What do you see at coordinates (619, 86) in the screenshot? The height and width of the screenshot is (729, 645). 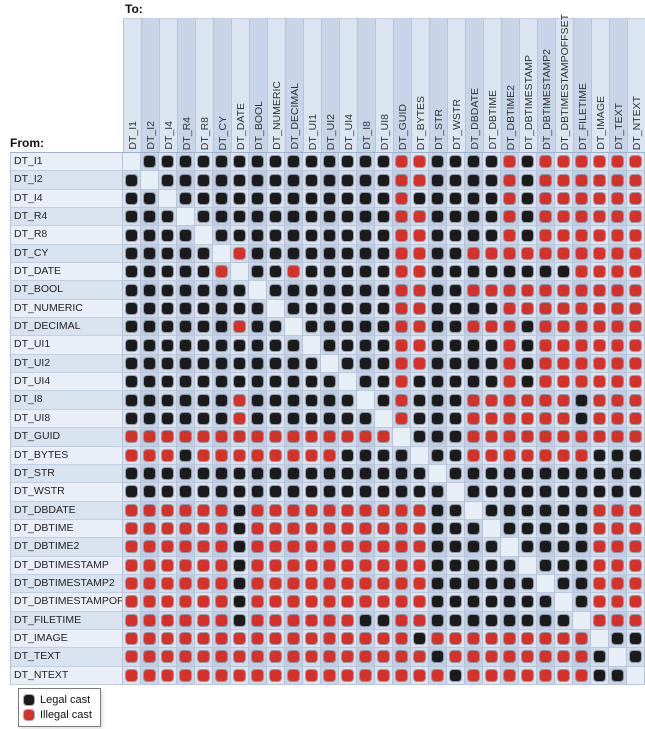 I see `col-header: DT_TEXT` at bounding box center [619, 86].